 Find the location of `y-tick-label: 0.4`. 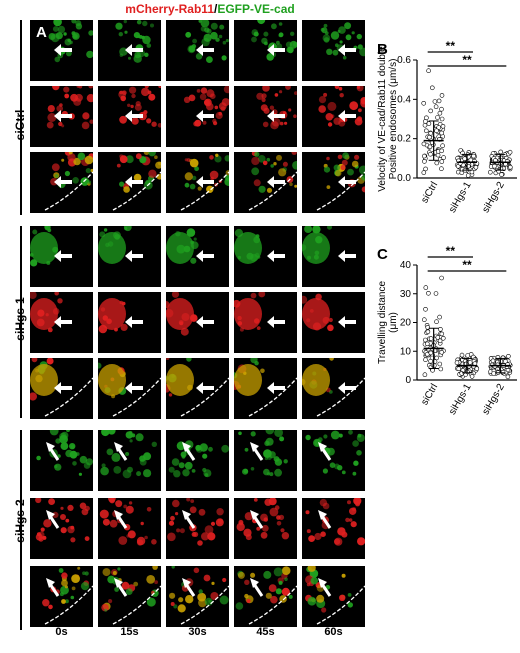

y-tick-label: 0.4 is located at coordinates (404, 99).